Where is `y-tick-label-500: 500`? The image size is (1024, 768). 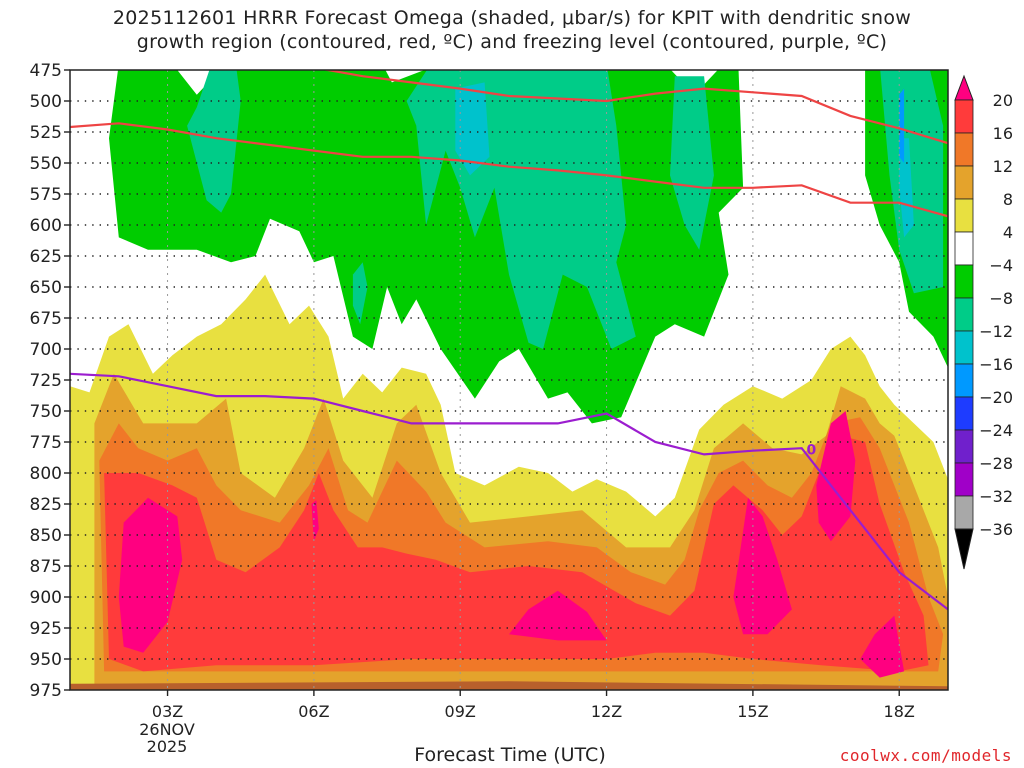 y-tick-label-500: 500 is located at coordinates (46, 102).